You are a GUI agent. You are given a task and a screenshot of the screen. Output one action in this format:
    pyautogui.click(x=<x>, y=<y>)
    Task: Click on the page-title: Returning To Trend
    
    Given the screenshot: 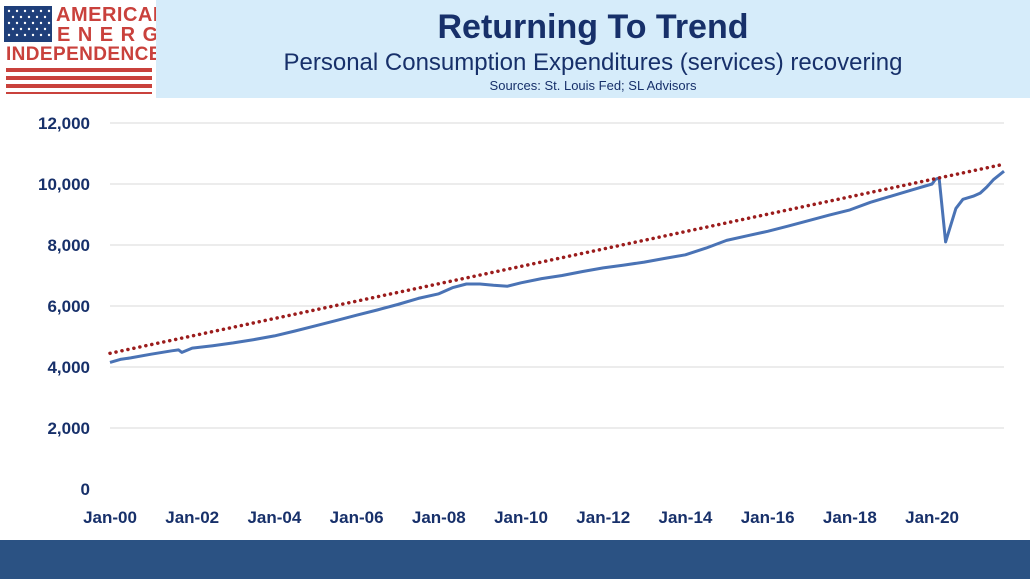 What is the action you would take?
    pyautogui.click(x=593, y=27)
    